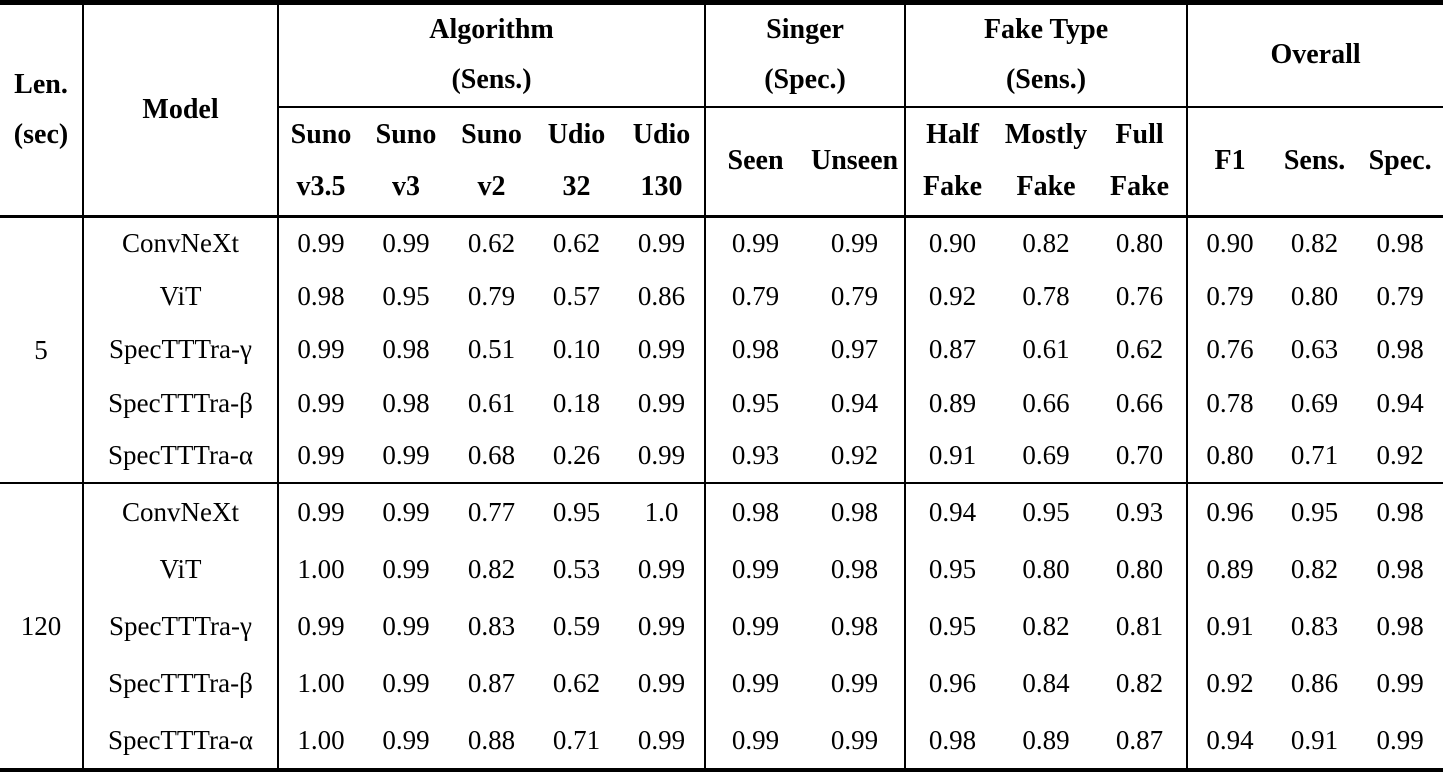 The width and height of the screenshot is (1443, 772). I want to click on data-cell: 1.00, so click(321, 568).